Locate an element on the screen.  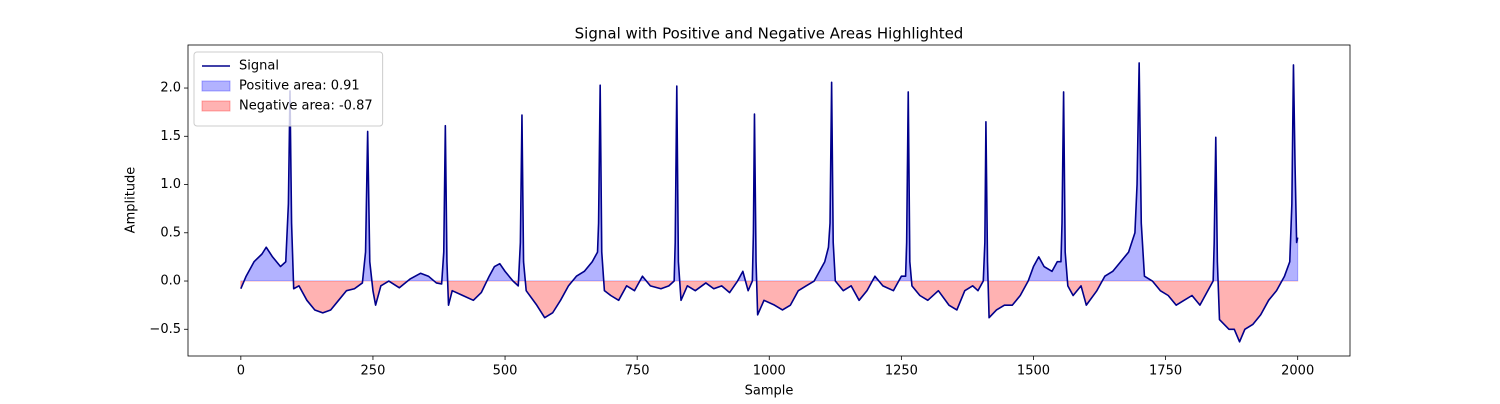
legend-label: Signal is located at coordinates (259, 66).